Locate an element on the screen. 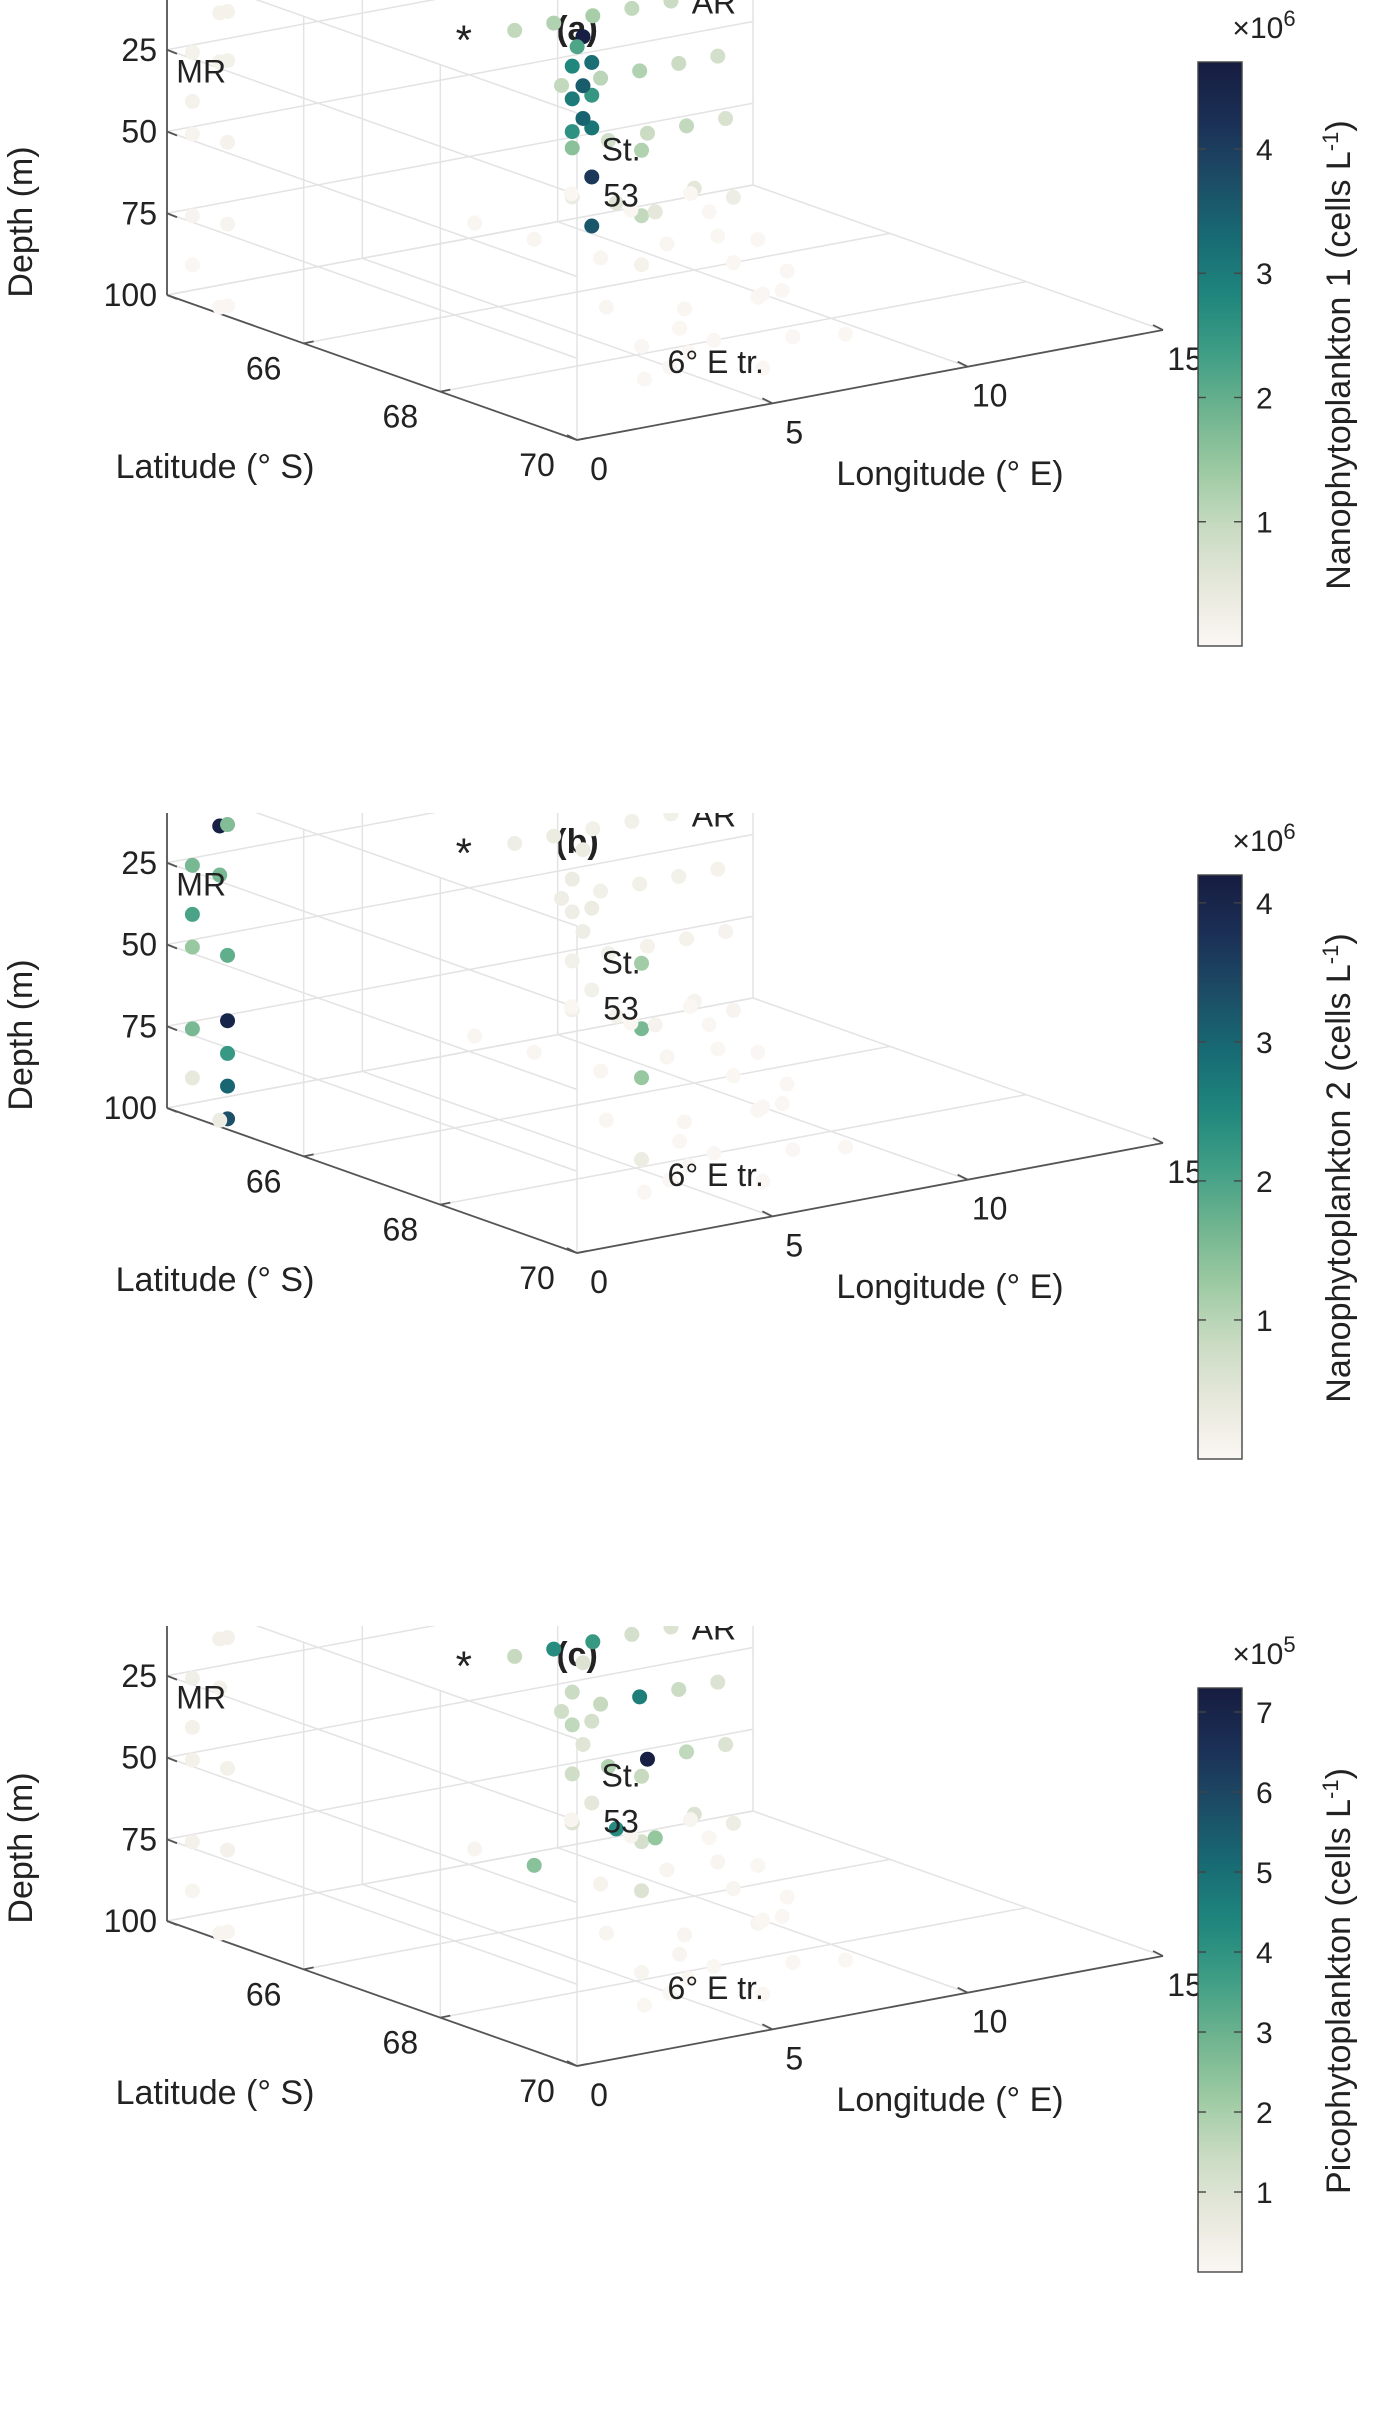  star-symbol: * is located at coordinates (464, 1665).